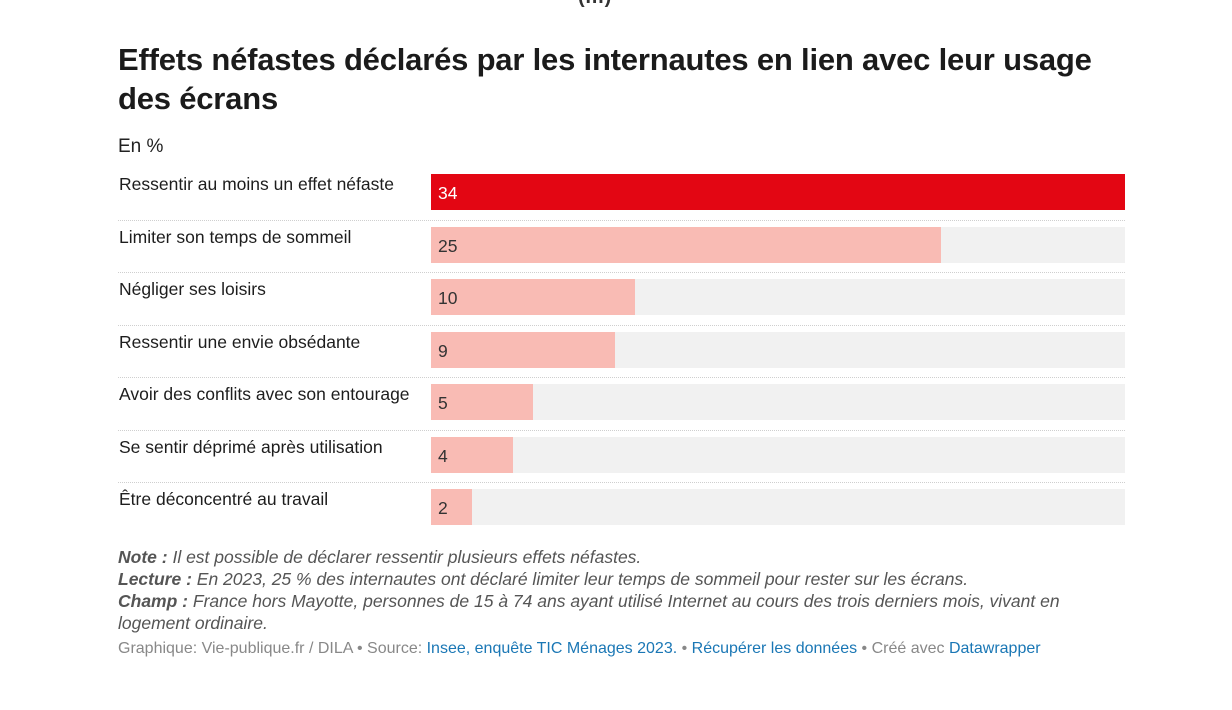  I want to click on champ-label: Champ :, so click(153, 601).